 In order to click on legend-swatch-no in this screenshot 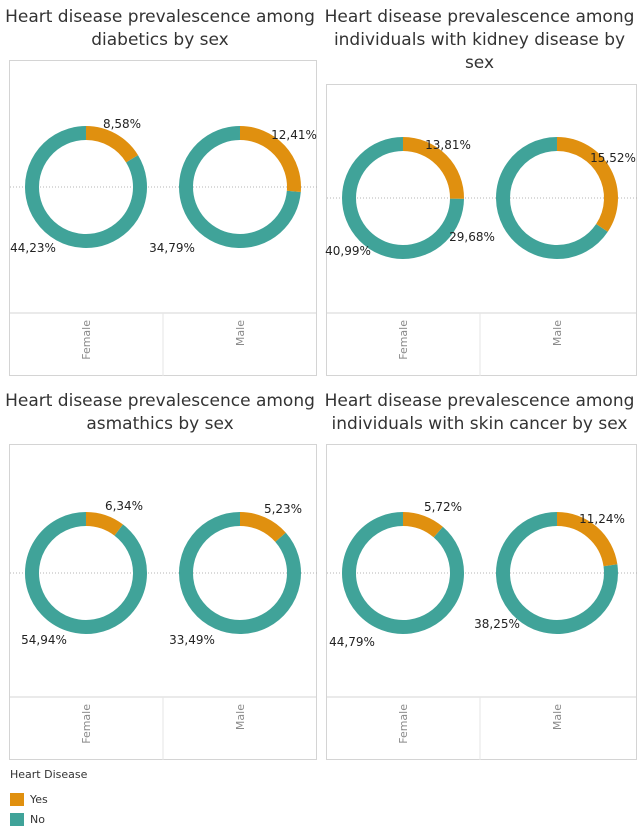, I will do `click(17, 819)`.